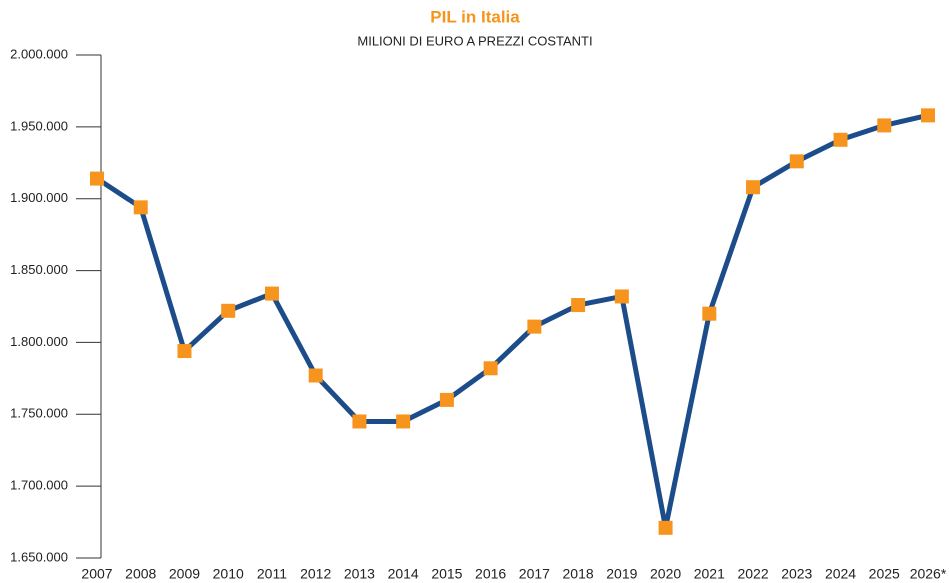 The width and height of the screenshot is (949, 583). Describe the element at coordinates (315, 574) in the screenshot. I see `x-tick-label: 2012` at that location.